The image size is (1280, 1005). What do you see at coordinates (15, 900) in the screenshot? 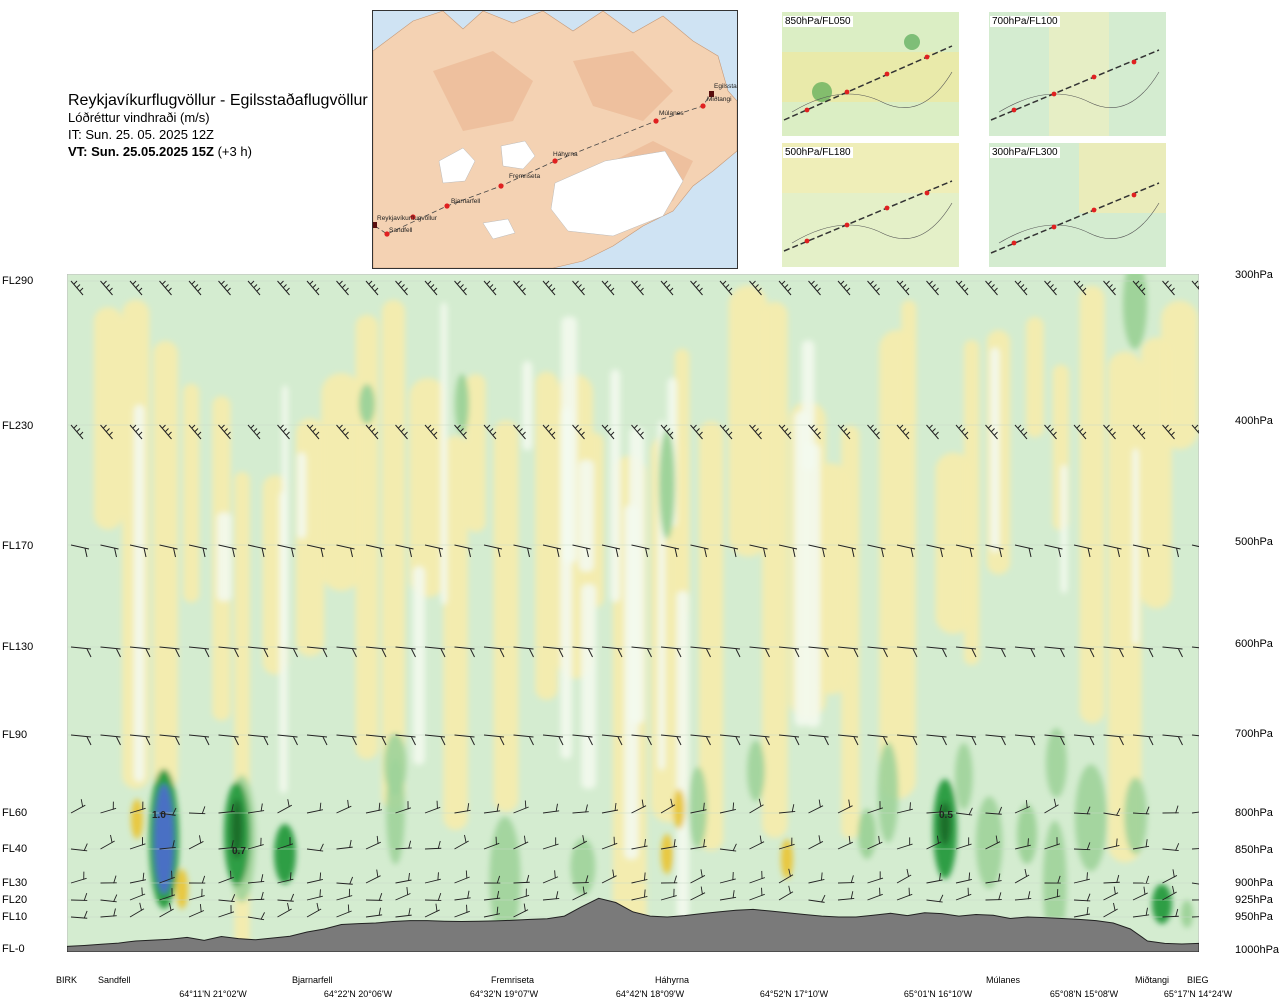
I see `left-level-label: FL20` at bounding box center [15, 900].